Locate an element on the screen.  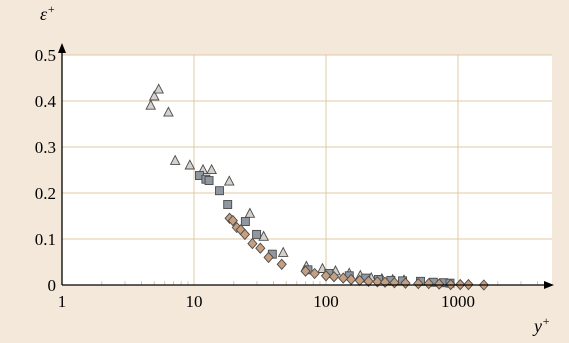
y-tick-label: 0.1 is located at coordinates (45, 239).